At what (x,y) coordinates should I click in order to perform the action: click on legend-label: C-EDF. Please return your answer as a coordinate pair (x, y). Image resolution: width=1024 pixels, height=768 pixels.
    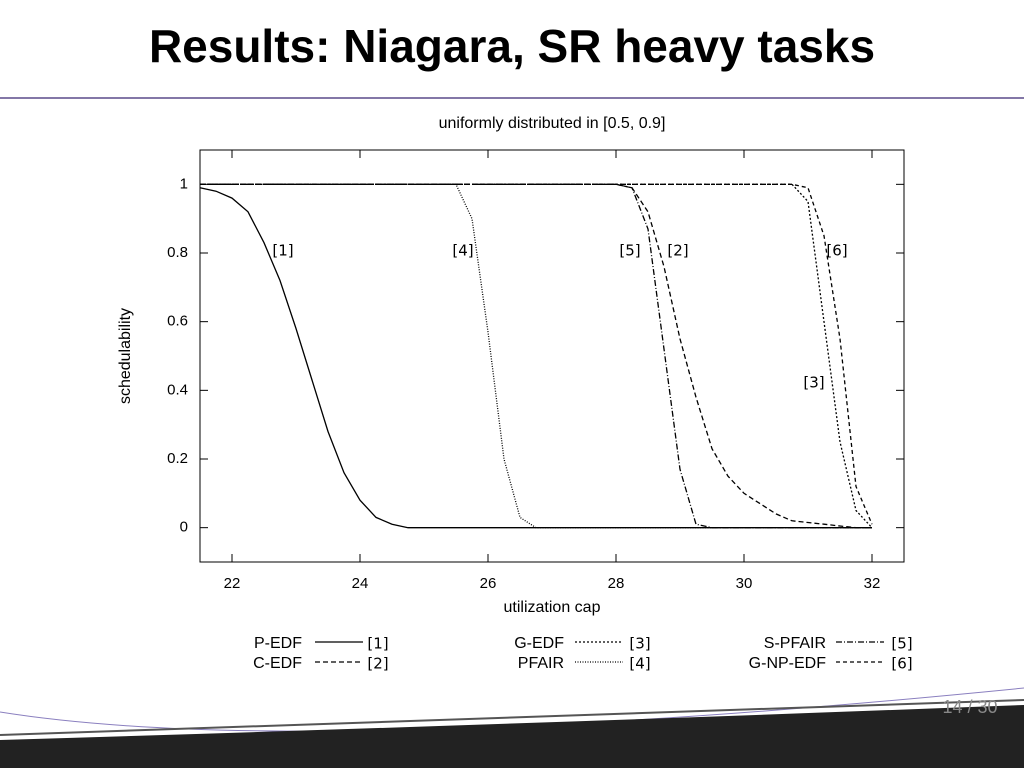
    Looking at the image, I should click on (277, 663).